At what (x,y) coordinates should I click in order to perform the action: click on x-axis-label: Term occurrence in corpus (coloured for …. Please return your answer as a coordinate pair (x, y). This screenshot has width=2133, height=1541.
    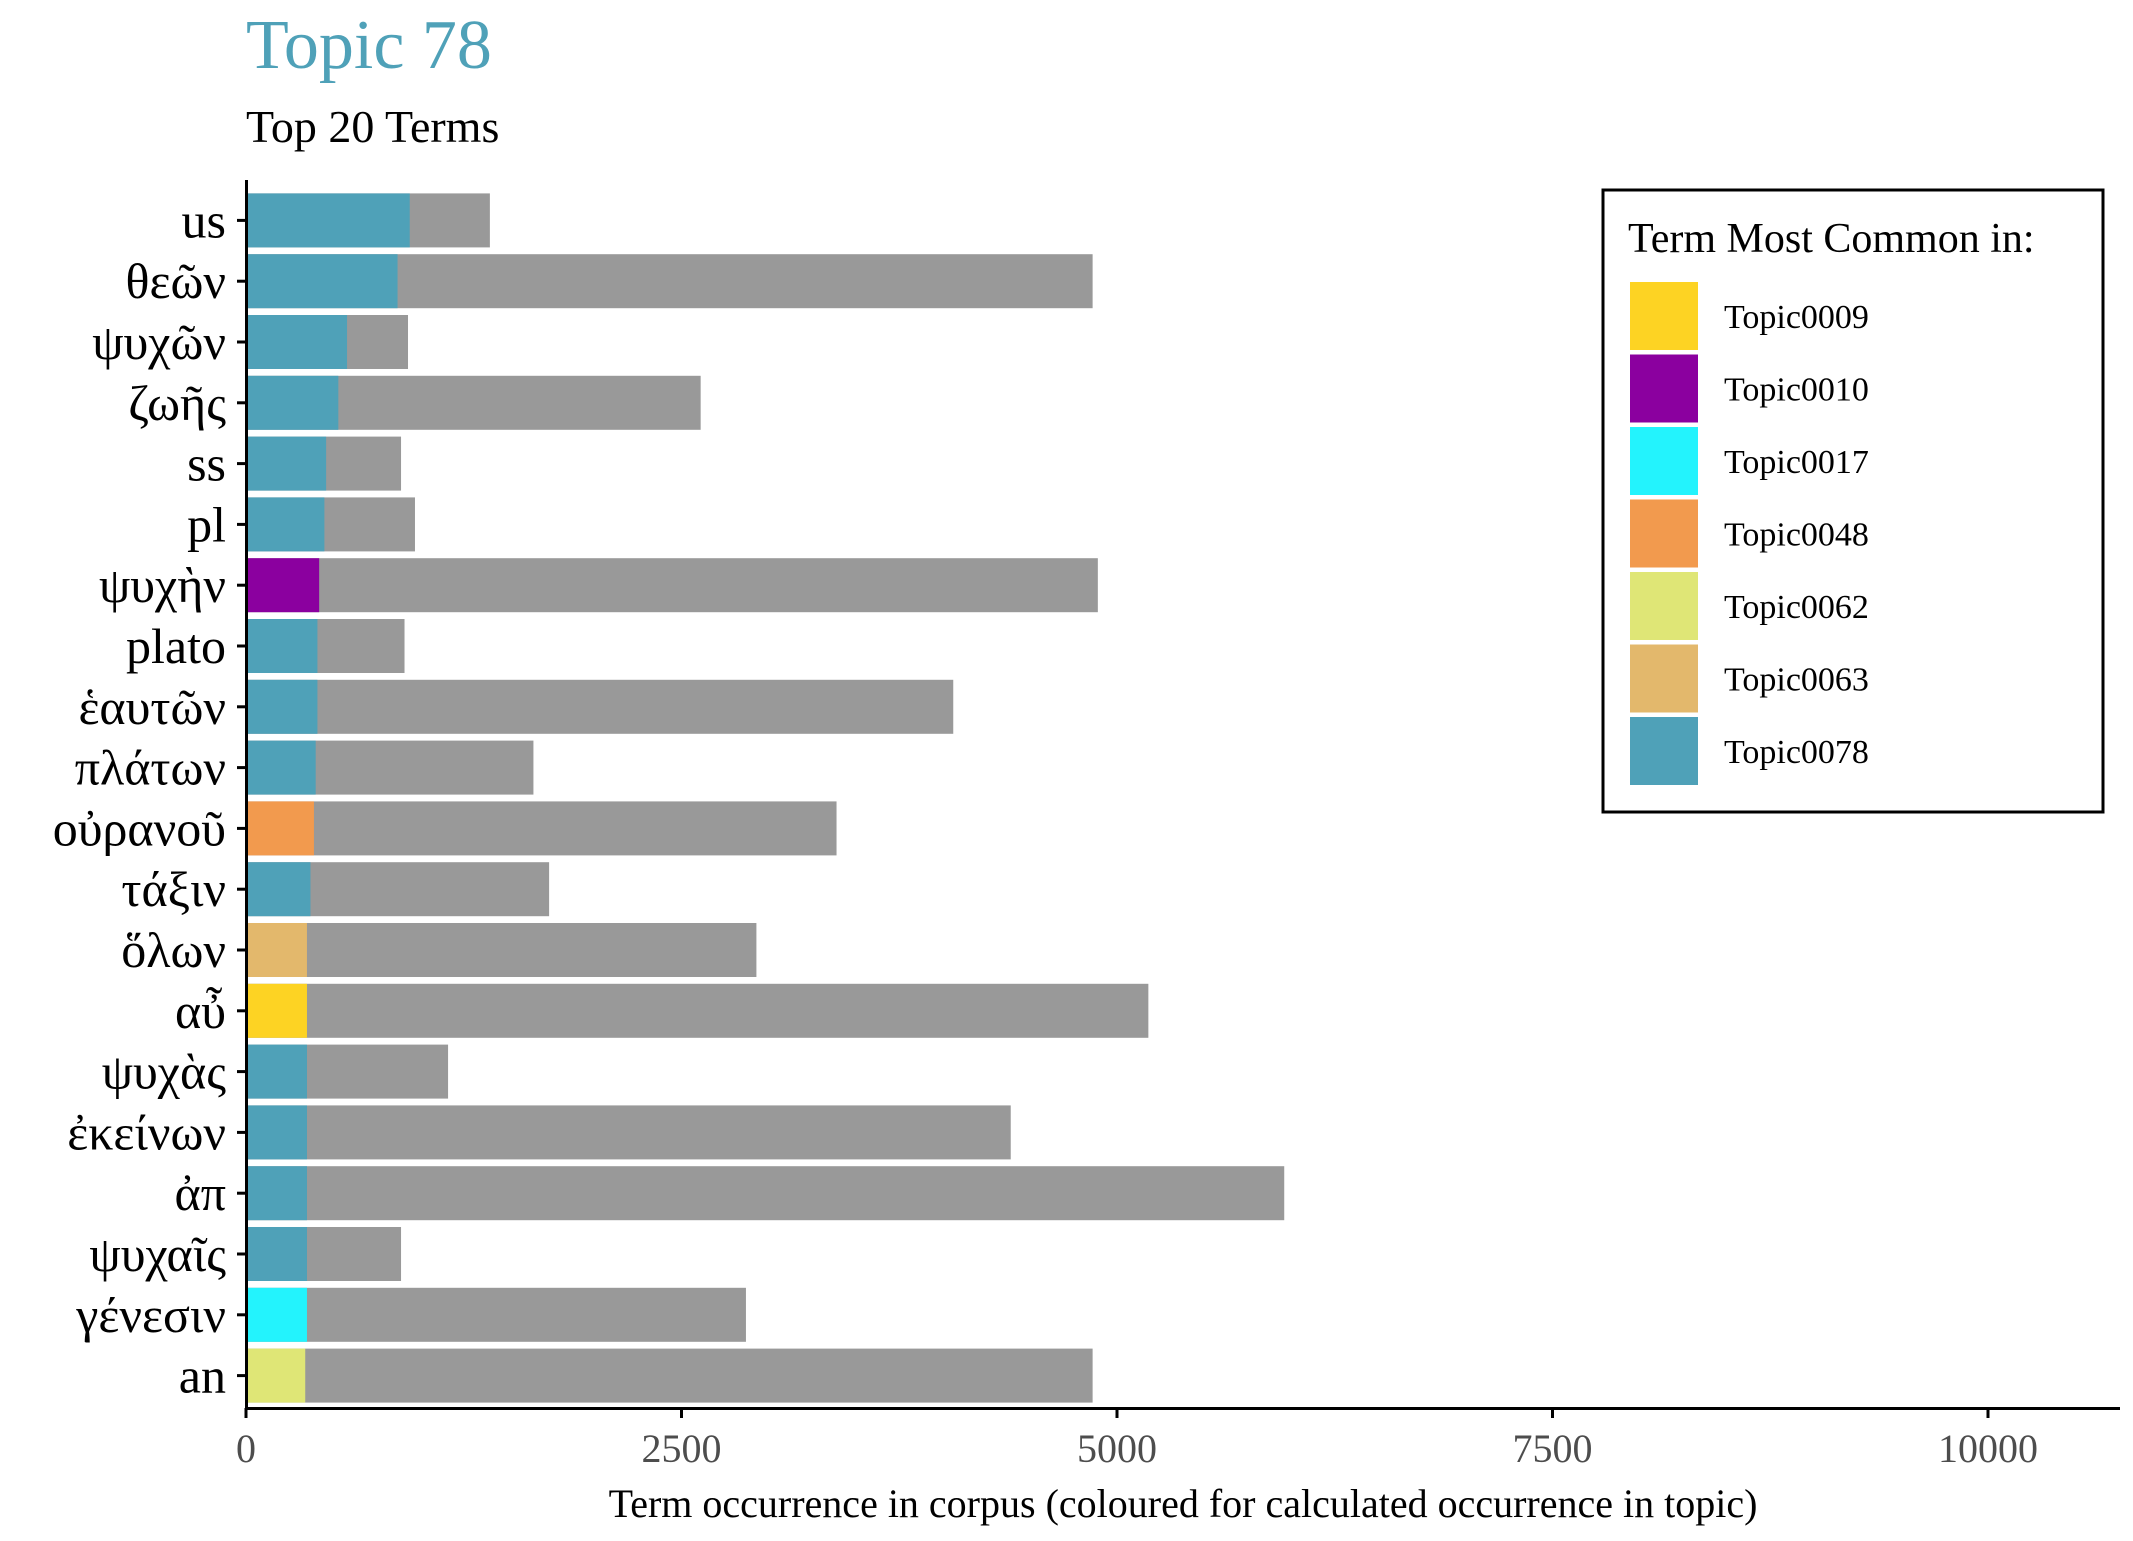
    Looking at the image, I should click on (1183, 1503).